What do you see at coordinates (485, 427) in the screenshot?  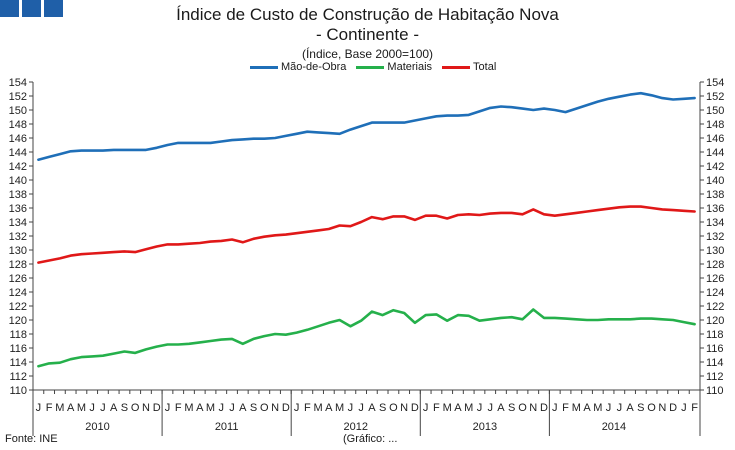 I see `x-year-label: 2013` at bounding box center [485, 427].